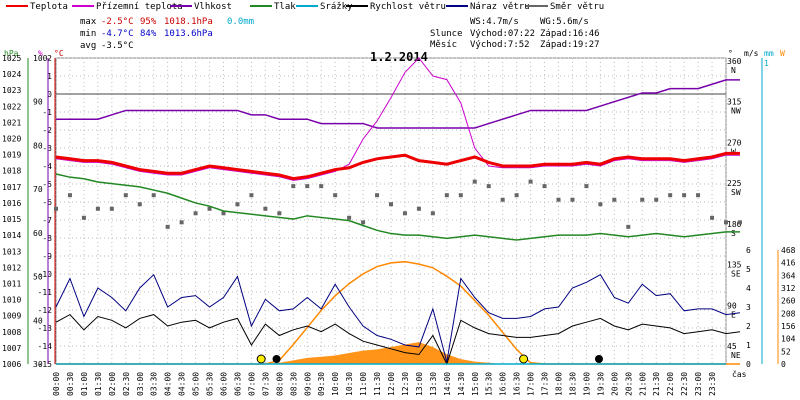  Describe the element at coordinates (40, 58) in the screenshot. I see `pct-tick: 100` at that location.